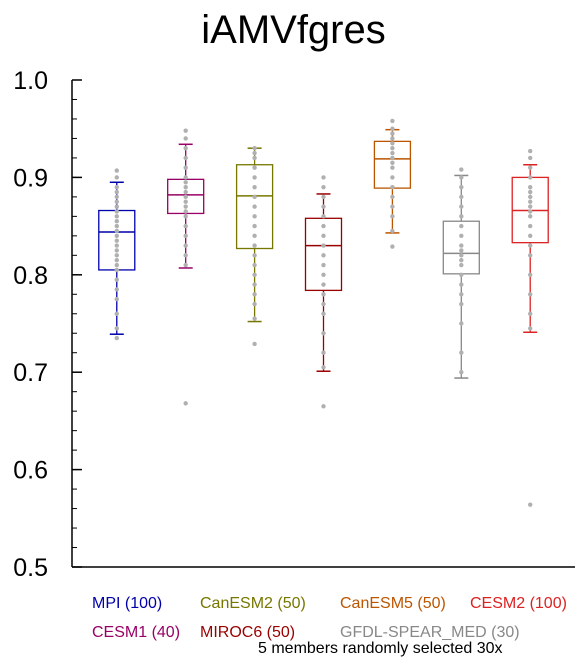 This screenshot has width=587, height=671. What do you see at coordinates (518, 603) in the screenshot?
I see `legend-entry: CESM2 (100)` at bounding box center [518, 603].